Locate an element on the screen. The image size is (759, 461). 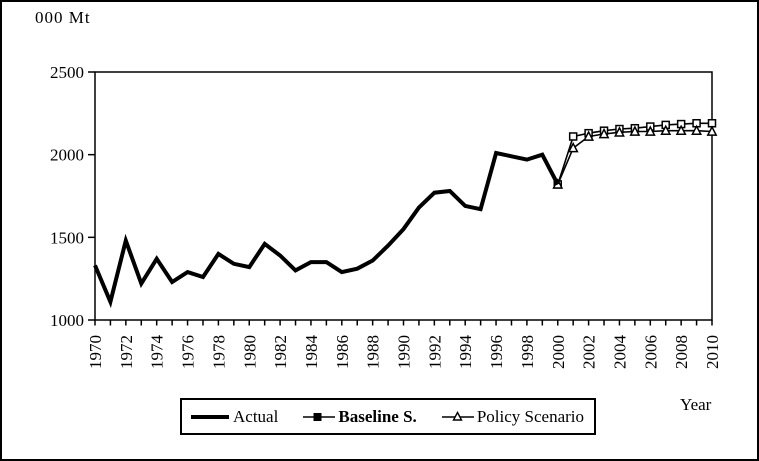
svg-text: 1982 is located at coordinates (280, 352).